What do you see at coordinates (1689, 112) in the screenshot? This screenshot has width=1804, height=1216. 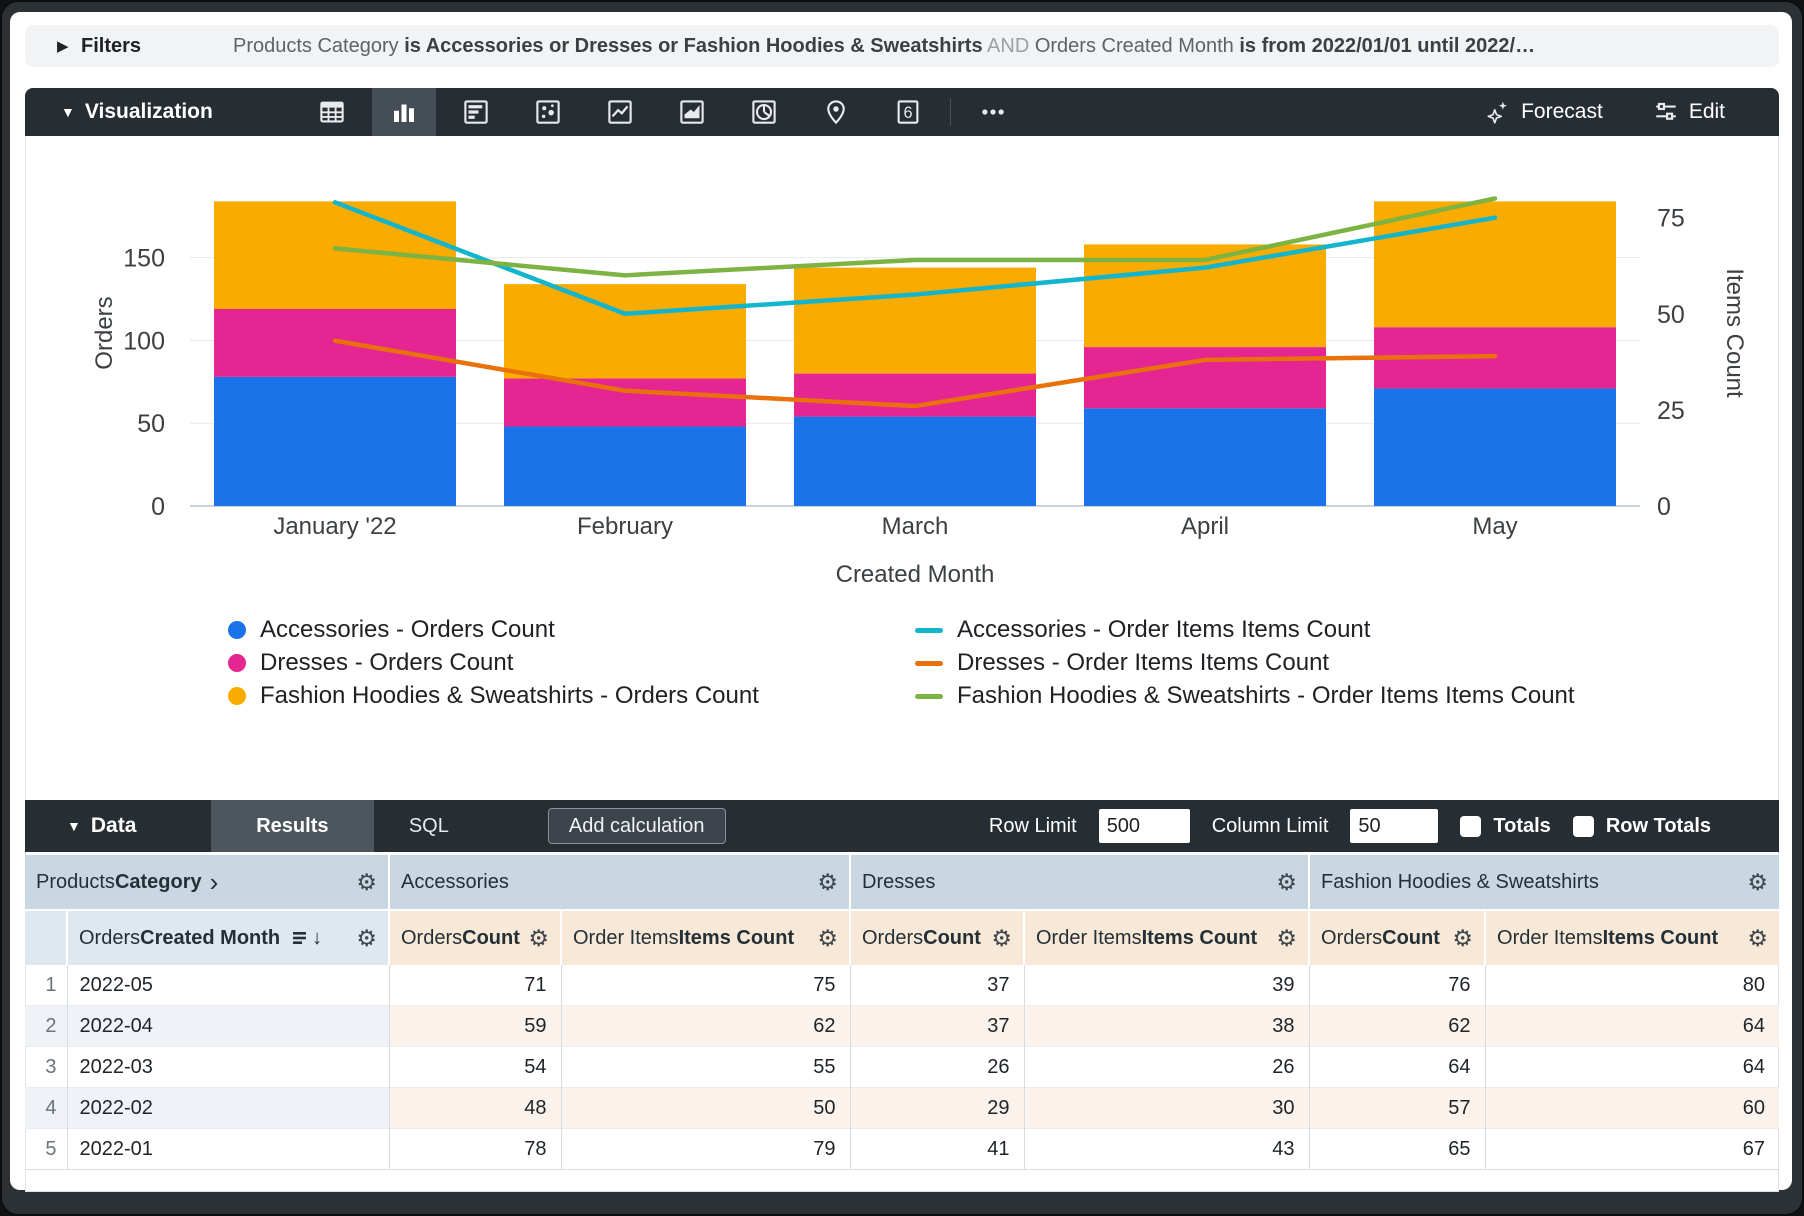 I see `edit-button: Edit` at bounding box center [1689, 112].